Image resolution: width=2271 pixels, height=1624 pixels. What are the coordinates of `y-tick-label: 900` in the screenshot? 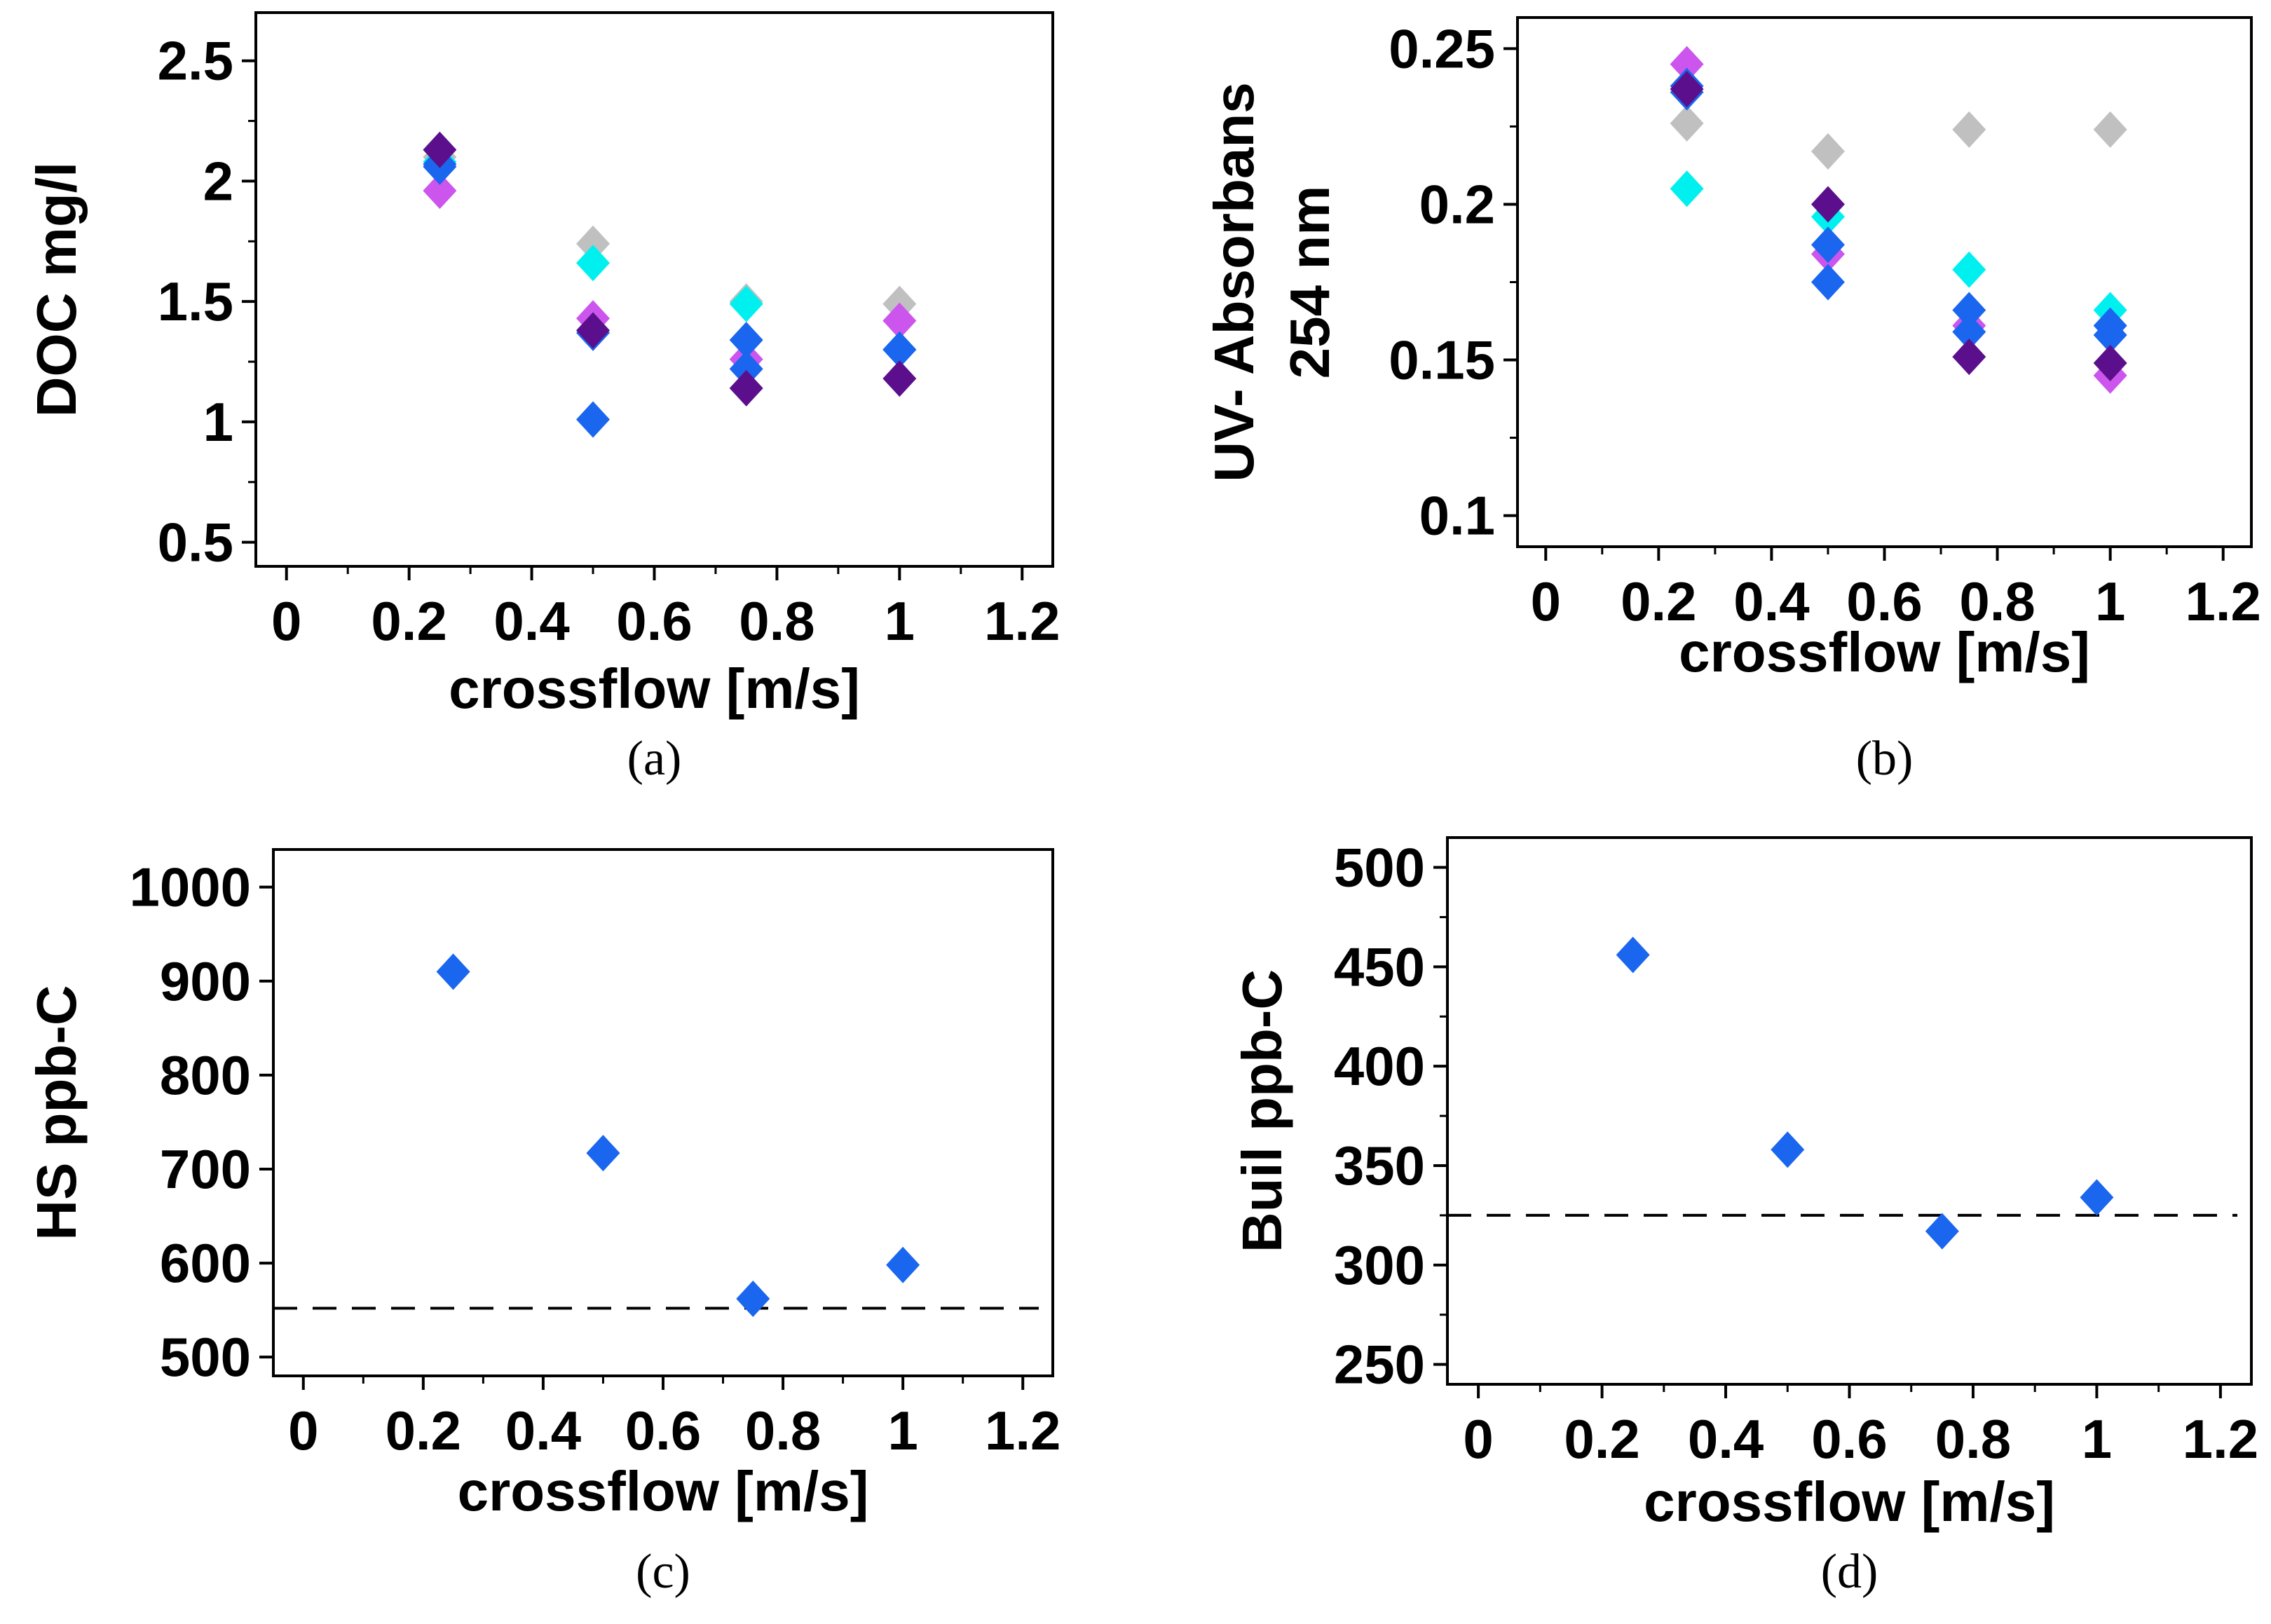 It's located at (205, 981).